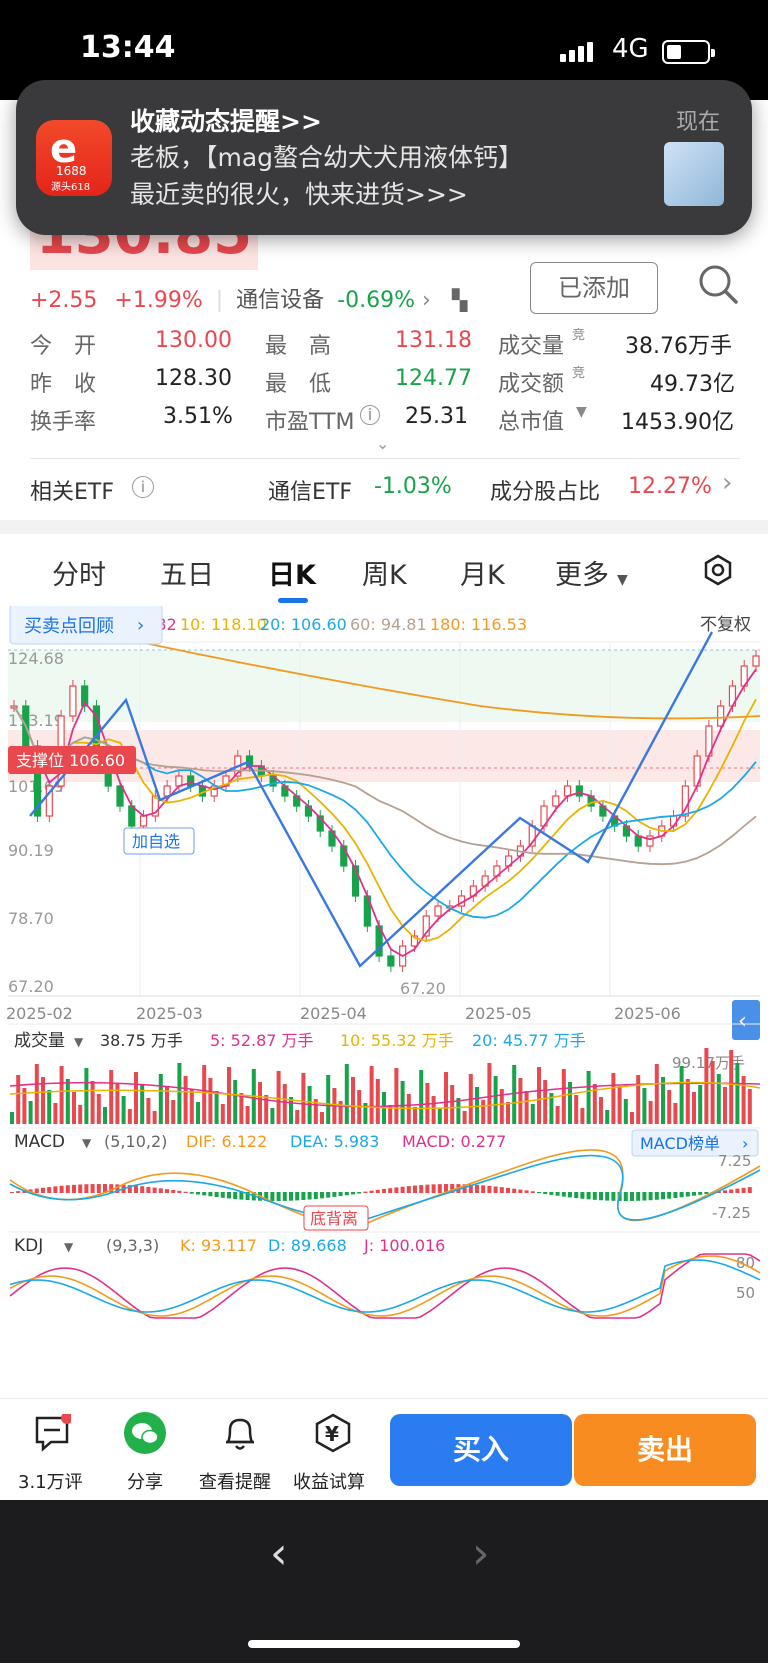  Describe the element at coordinates (193, 340) in the screenshot. I see `open-value: 130.00` at that location.